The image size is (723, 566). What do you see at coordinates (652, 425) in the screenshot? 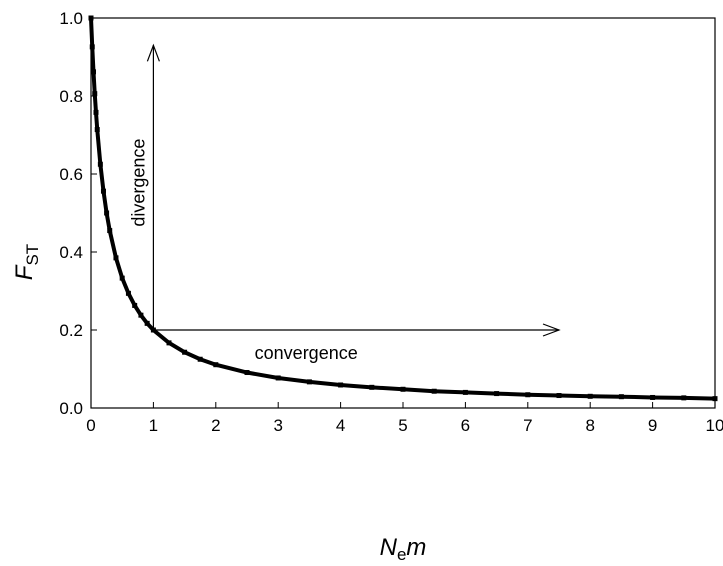
I see `x-tick-label: 9` at bounding box center [652, 425].